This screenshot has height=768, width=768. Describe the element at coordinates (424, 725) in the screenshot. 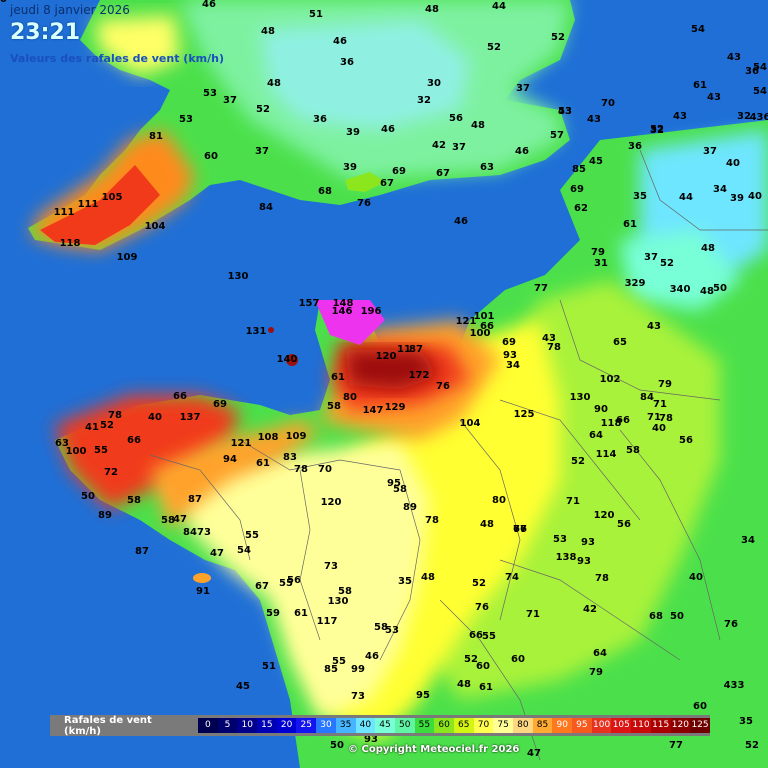

I see `legend-cell: 55` at that location.